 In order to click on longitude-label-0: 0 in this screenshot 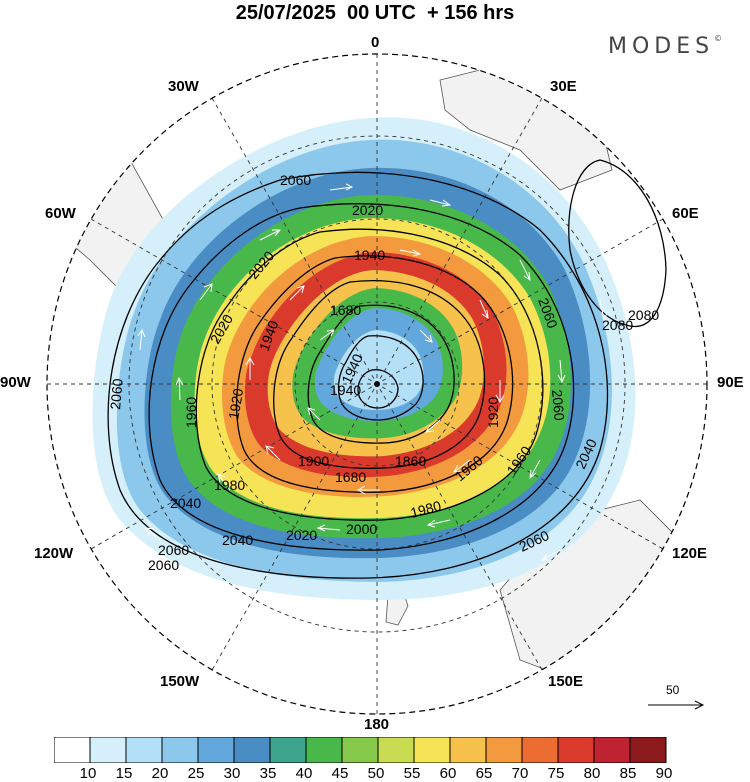, I will do `click(375, 42)`.